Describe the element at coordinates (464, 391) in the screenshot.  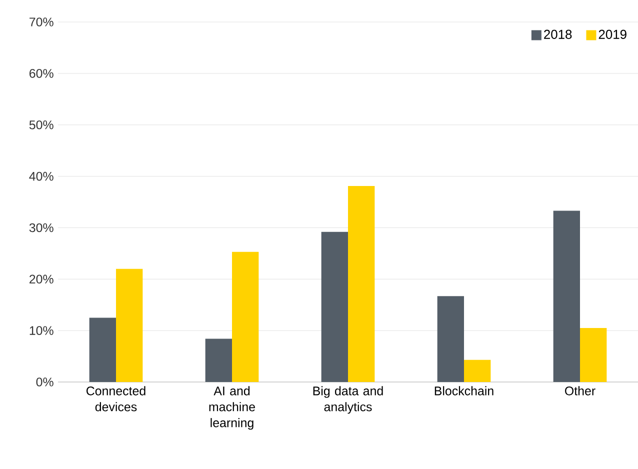
I see `x-tick-label: Blockchain` at that location.